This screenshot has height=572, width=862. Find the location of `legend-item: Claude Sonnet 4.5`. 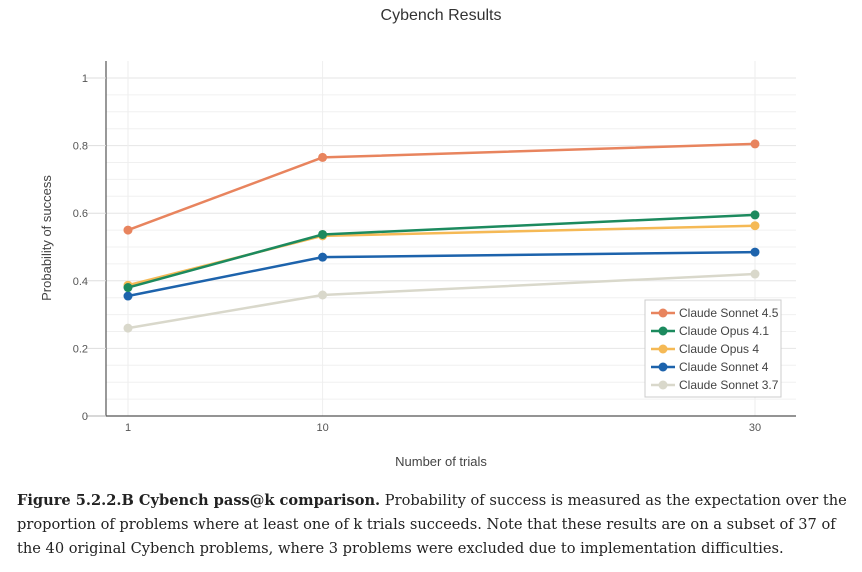

legend-item: Claude Sonnet 4.5 is located at coordinates (715, 313).